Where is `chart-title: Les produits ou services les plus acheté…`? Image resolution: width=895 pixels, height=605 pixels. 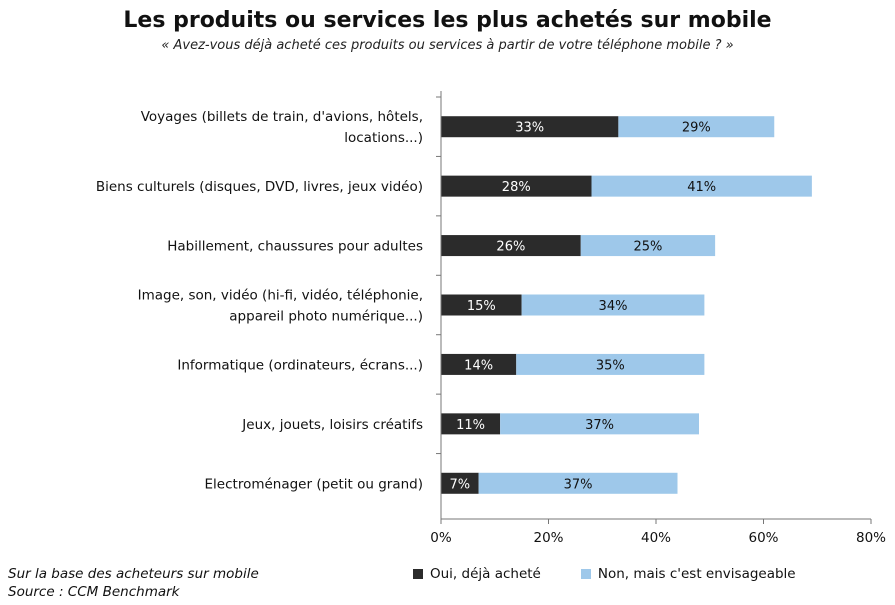 chart-title: Les produits ou services les plus acheté… is located at coordinates (447, 20).